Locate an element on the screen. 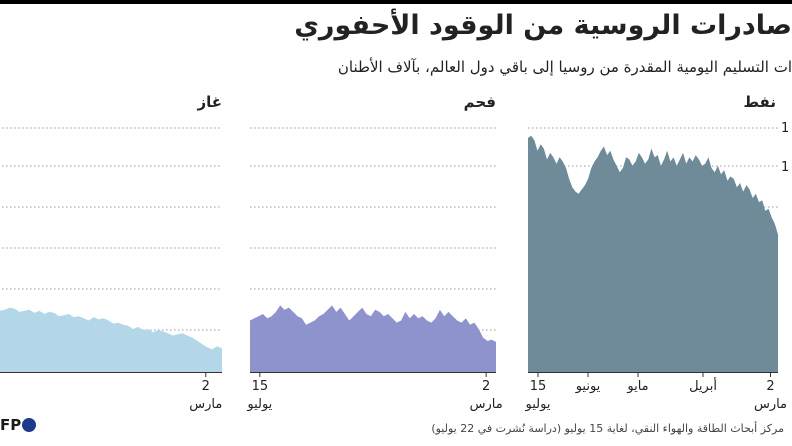  x-tick-label-oil-2: مايو is located at coordinates (637, 386).